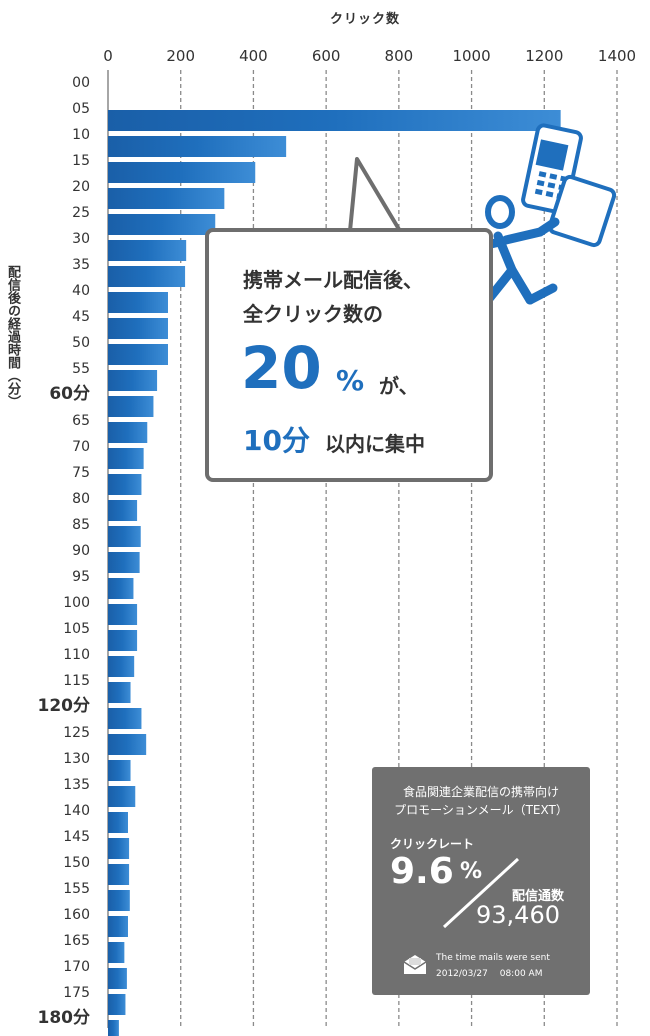 The height and width of the screenshot is (1036, 650). Describe the element at coordinates (326, 56) in the screenshot. I see `x-tick-label: 600` at that location.